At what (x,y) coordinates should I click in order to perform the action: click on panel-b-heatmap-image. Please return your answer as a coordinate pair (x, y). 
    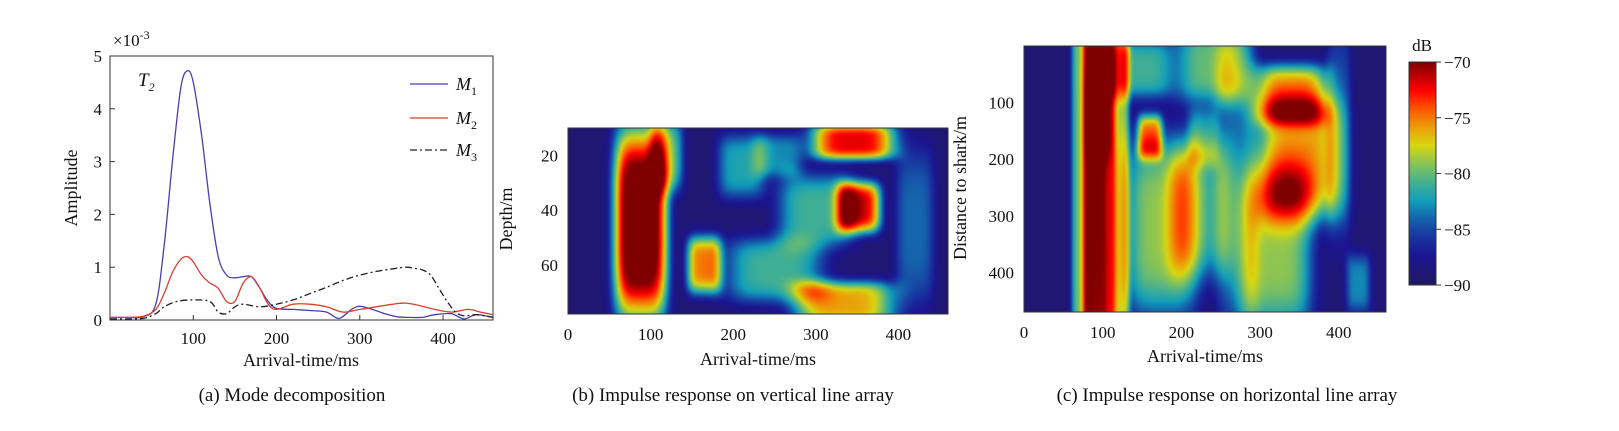
    Looking at the image, I should click on (758, 221).